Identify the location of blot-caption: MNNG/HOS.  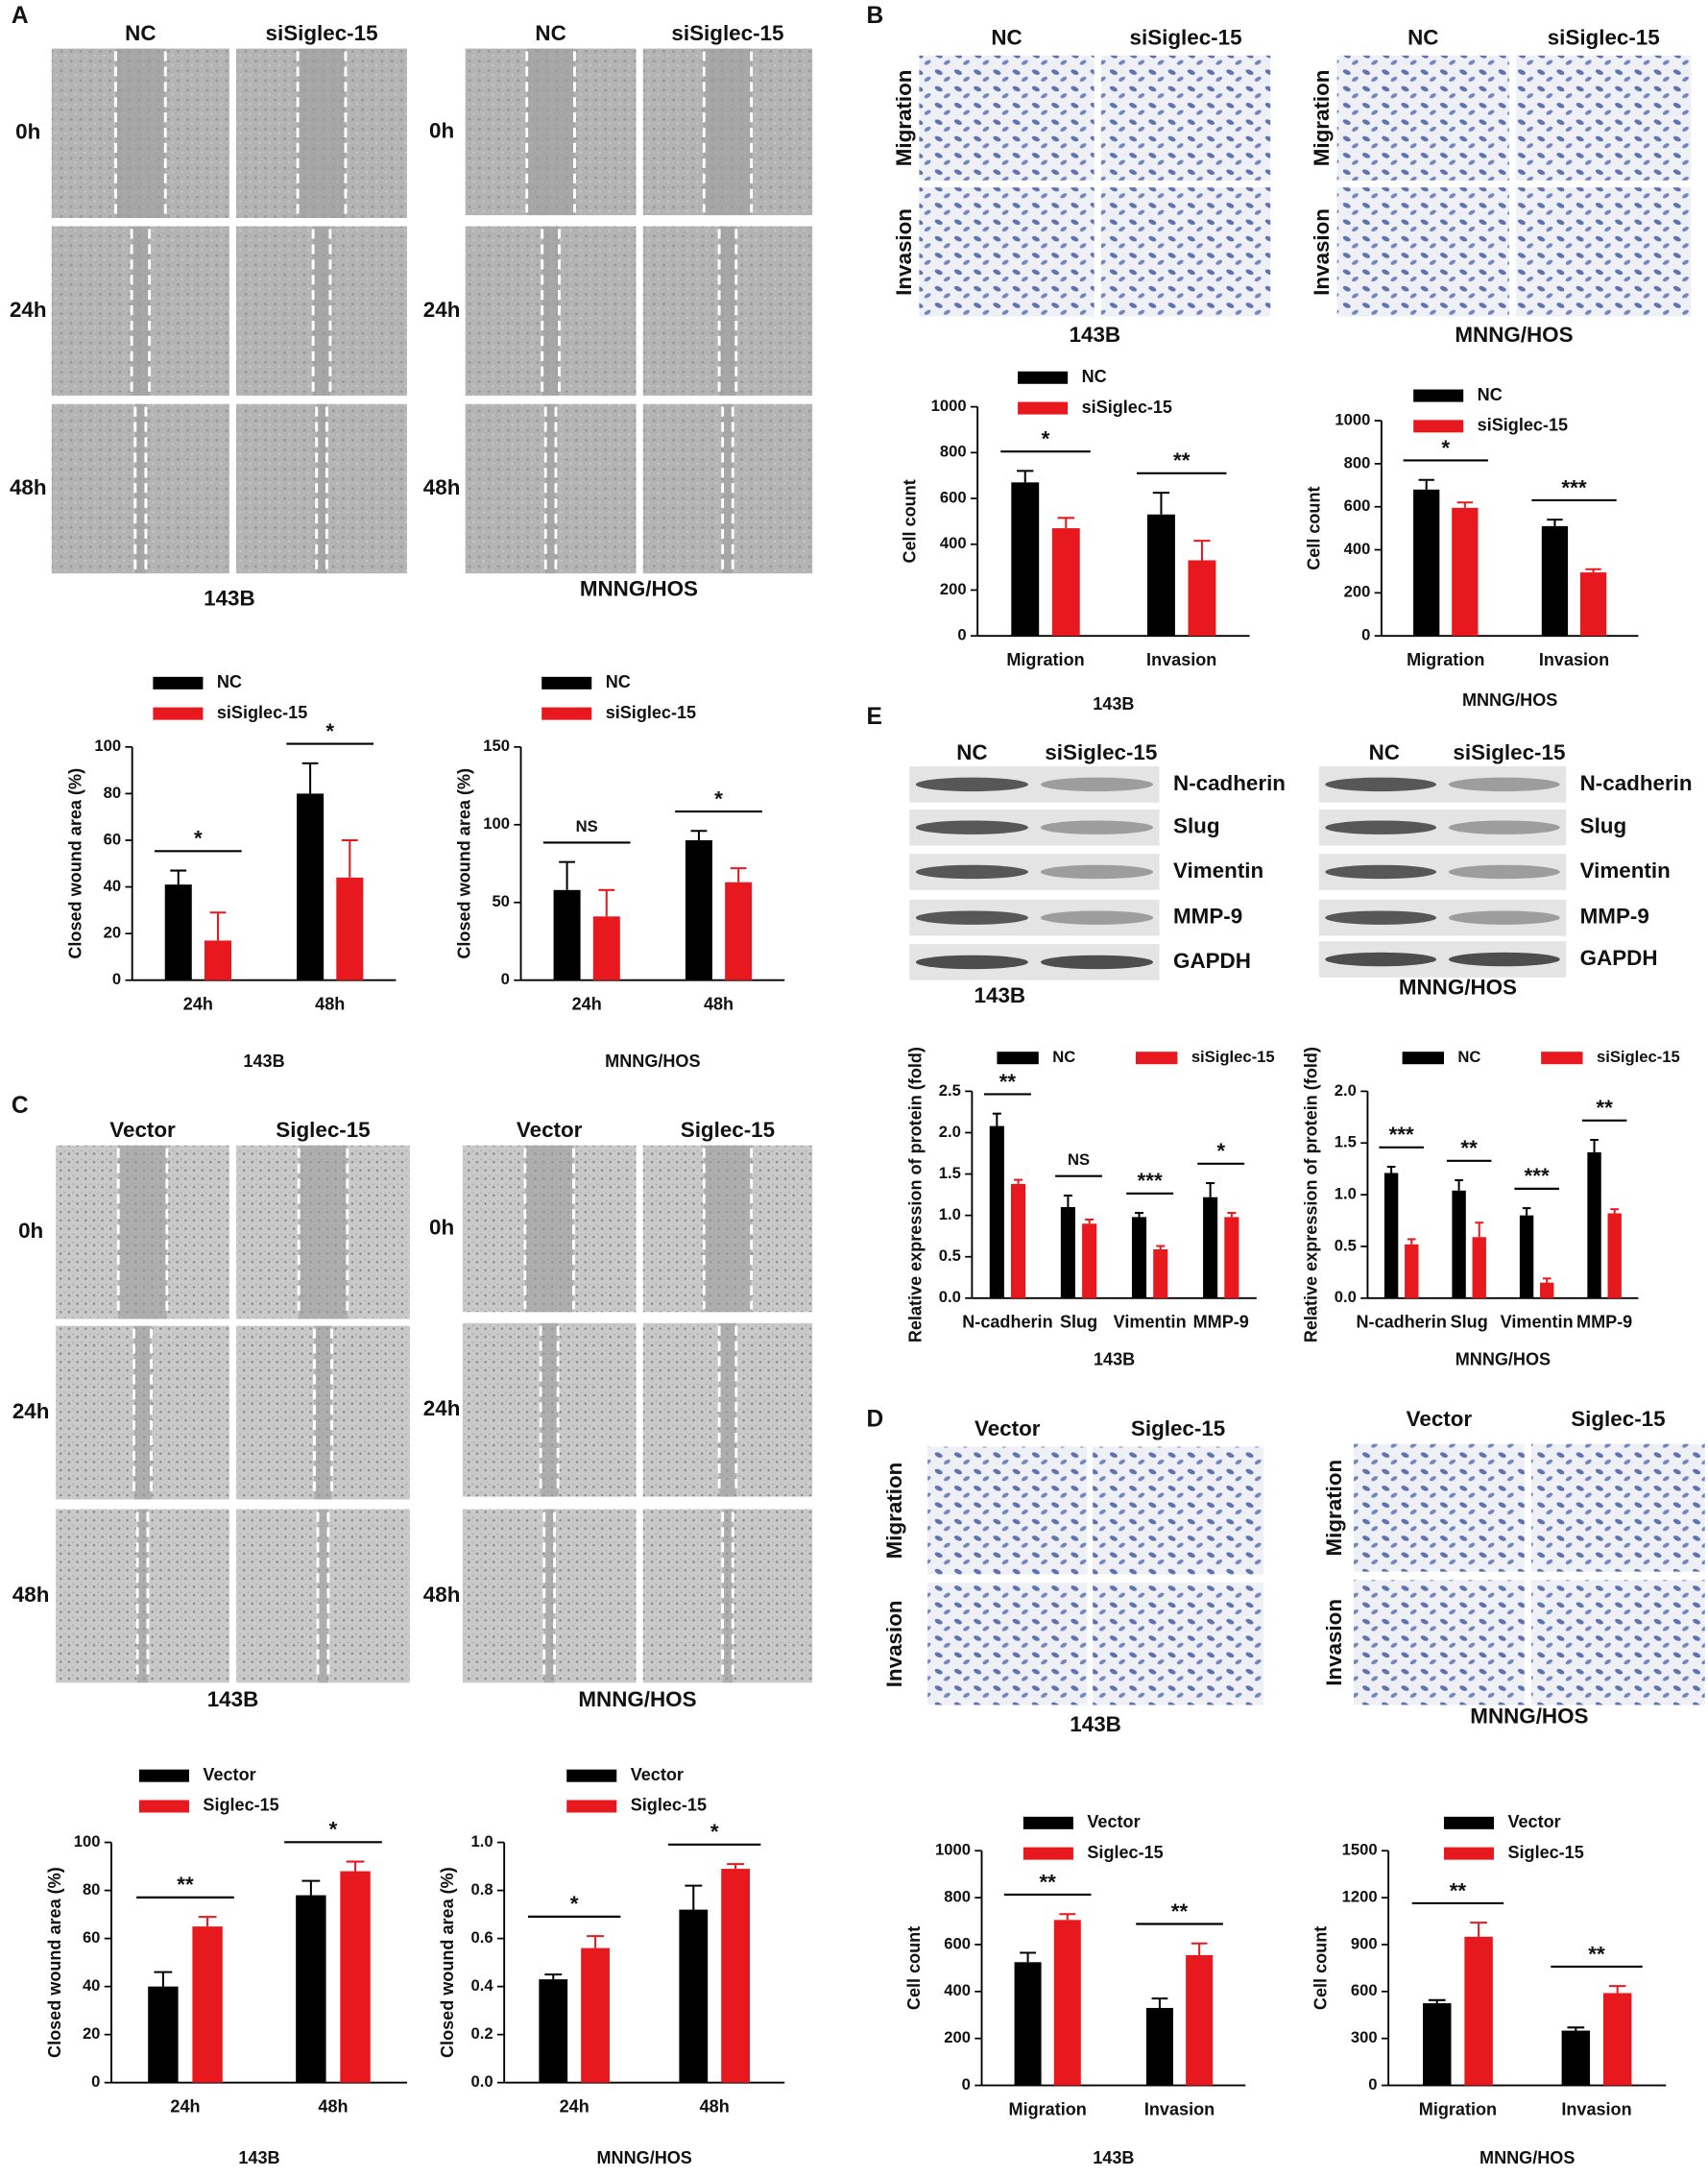
(1458, 987).